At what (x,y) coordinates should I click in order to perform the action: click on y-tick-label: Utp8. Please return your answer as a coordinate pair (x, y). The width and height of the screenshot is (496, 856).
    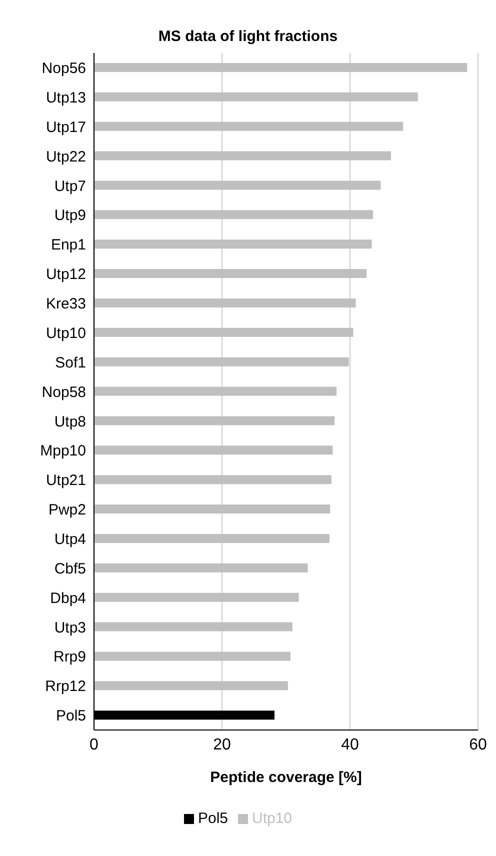
    Looking at the image, I should click on (70, 421).